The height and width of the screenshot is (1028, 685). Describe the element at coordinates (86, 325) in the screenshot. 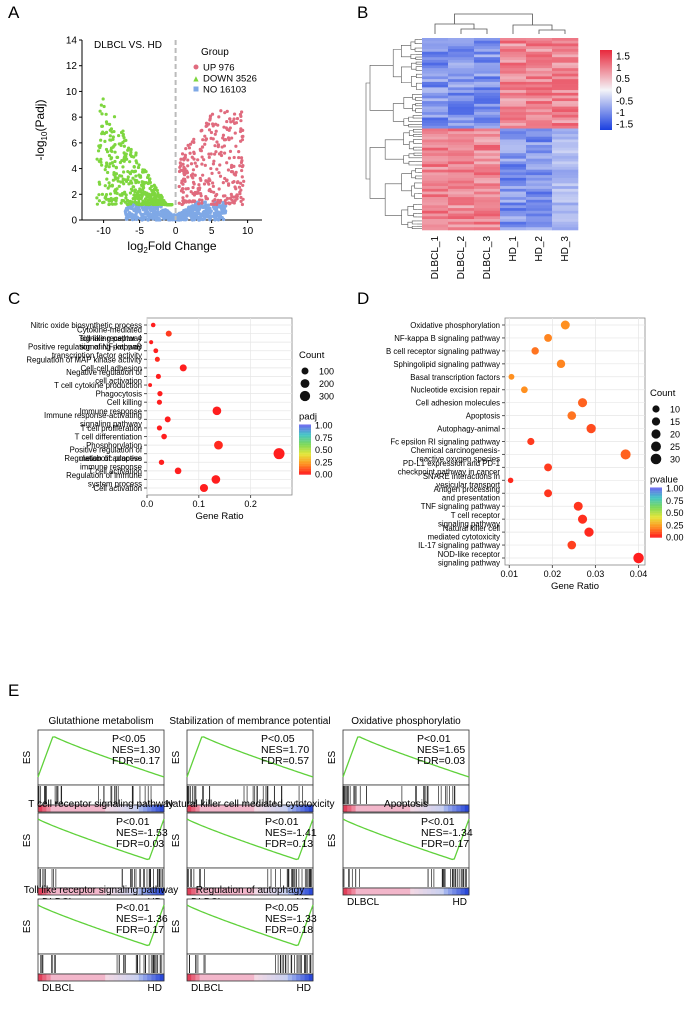

I see `go-term-label: Nitric oxide biosynthetic process` at that location.